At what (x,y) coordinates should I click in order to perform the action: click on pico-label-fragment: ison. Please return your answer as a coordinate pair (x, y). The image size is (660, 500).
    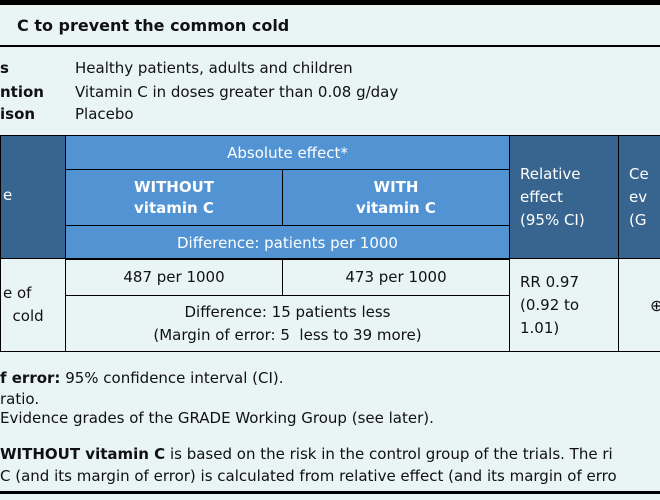
    Looking at the image, I should click on (18, 114).